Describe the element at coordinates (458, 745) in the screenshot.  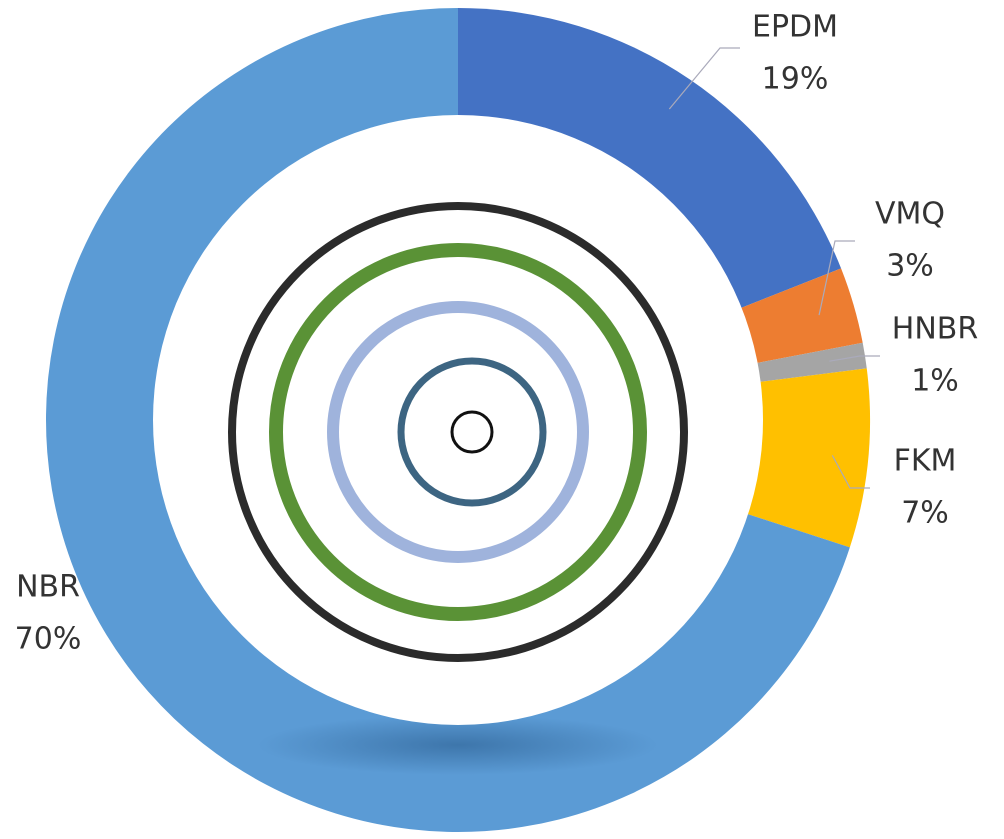
I see `shadow` at that location.